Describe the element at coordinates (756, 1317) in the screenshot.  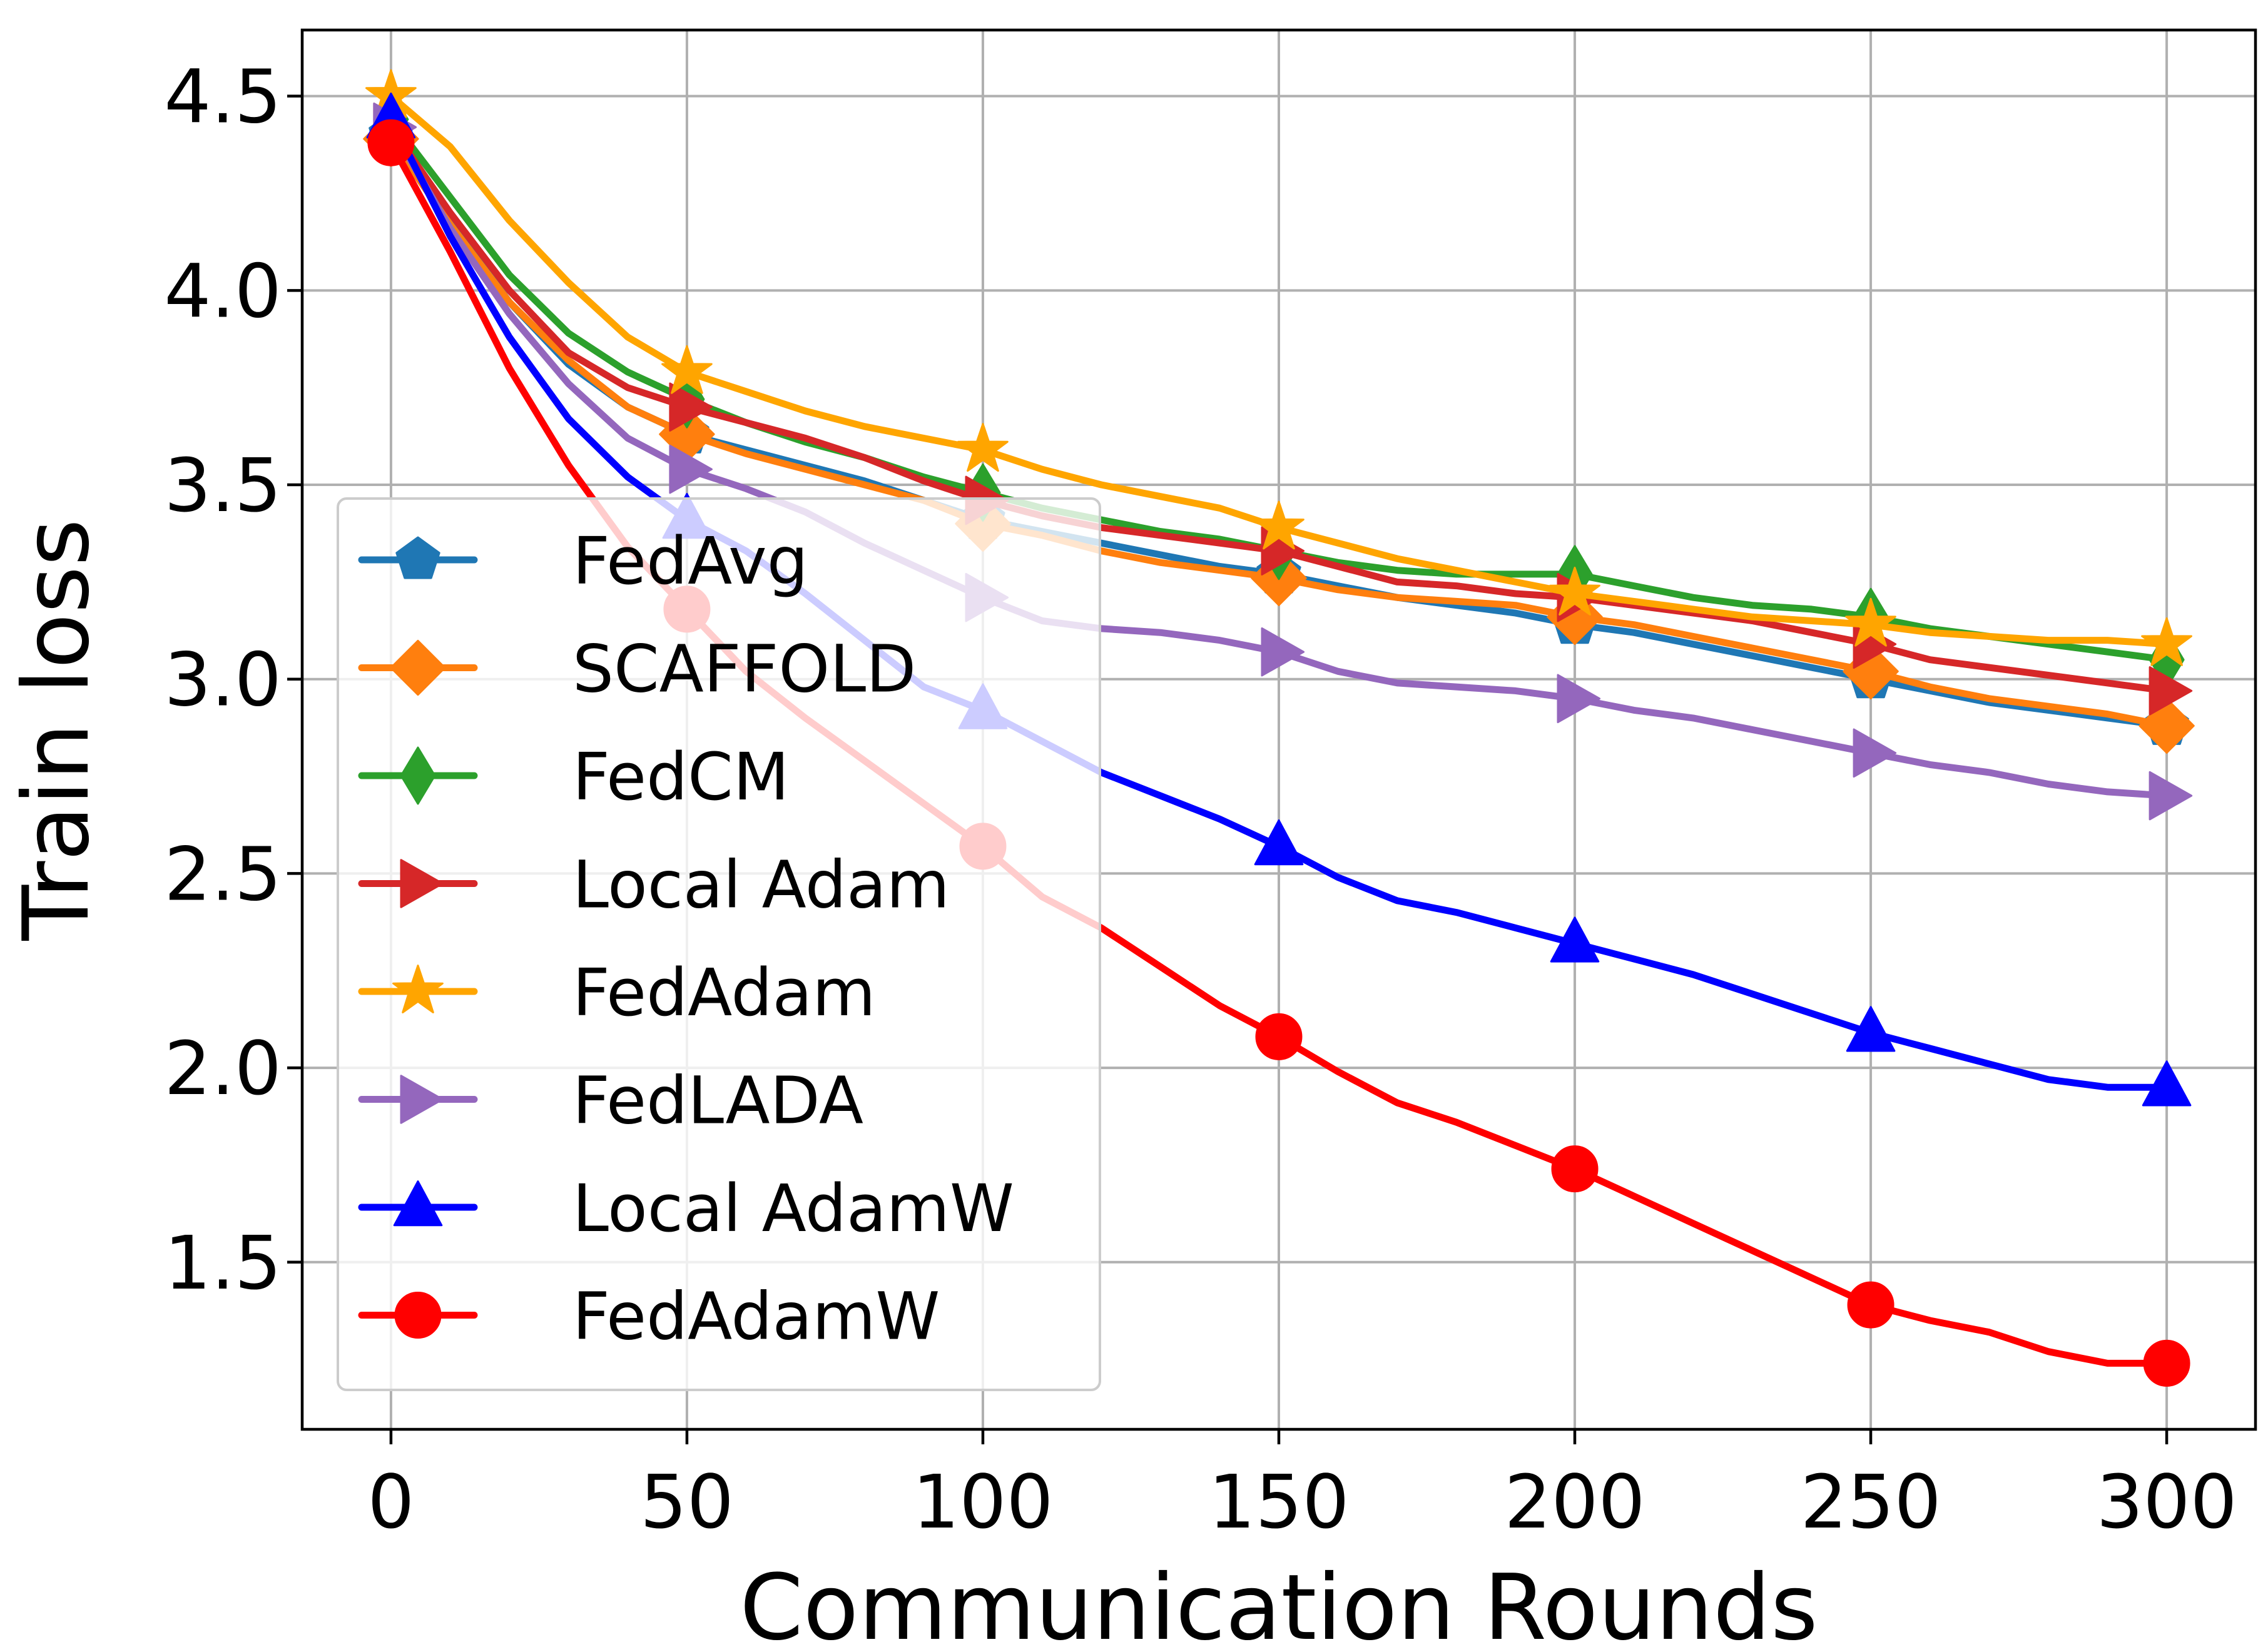
I see `legend-label: FedAdamW` at that location.